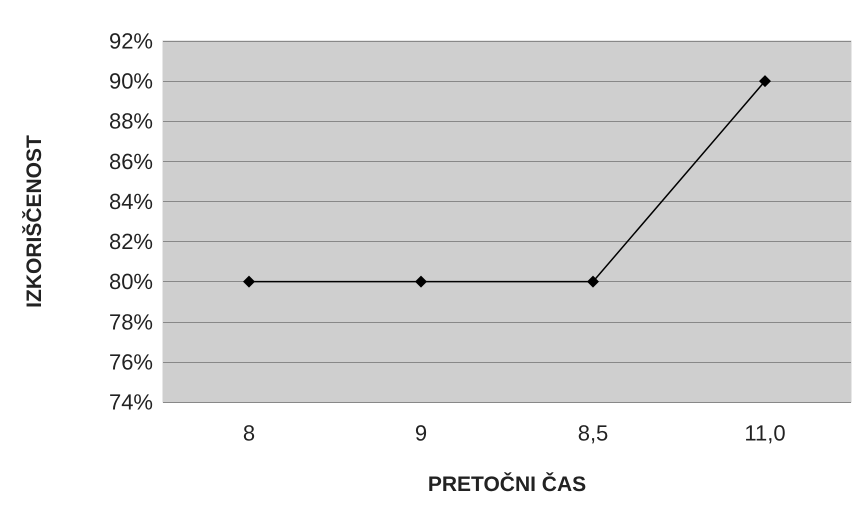 The height and width of the screenshot is (526, 861). I want to click on y-tick-label: 78%, so click(130, 321).